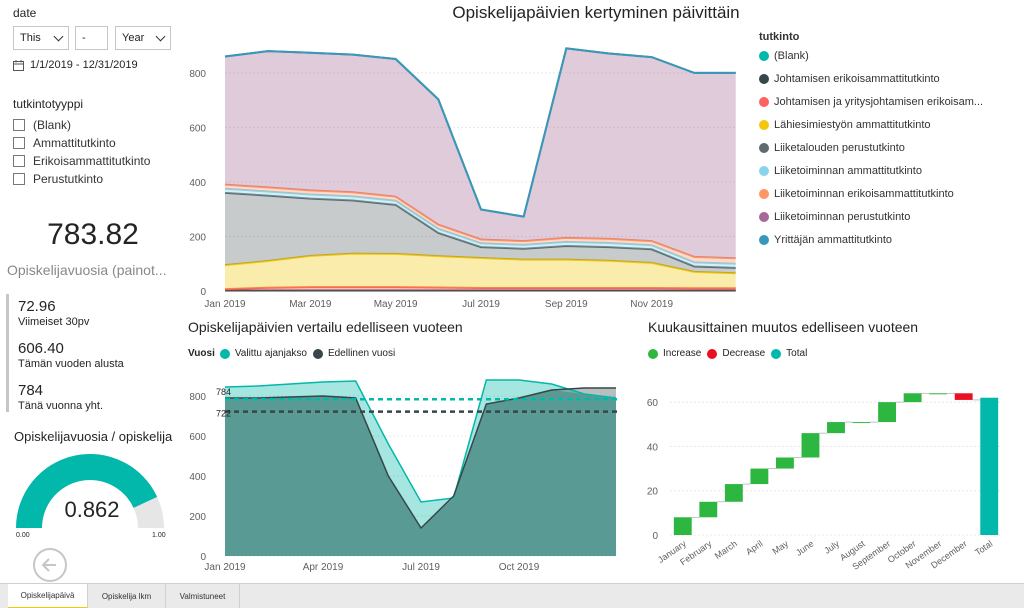 This screenshot has width=1024, height=608. Describe the element at coordinates (84, 38) in the screenshot. I see `relative-count-value: -` at that location.